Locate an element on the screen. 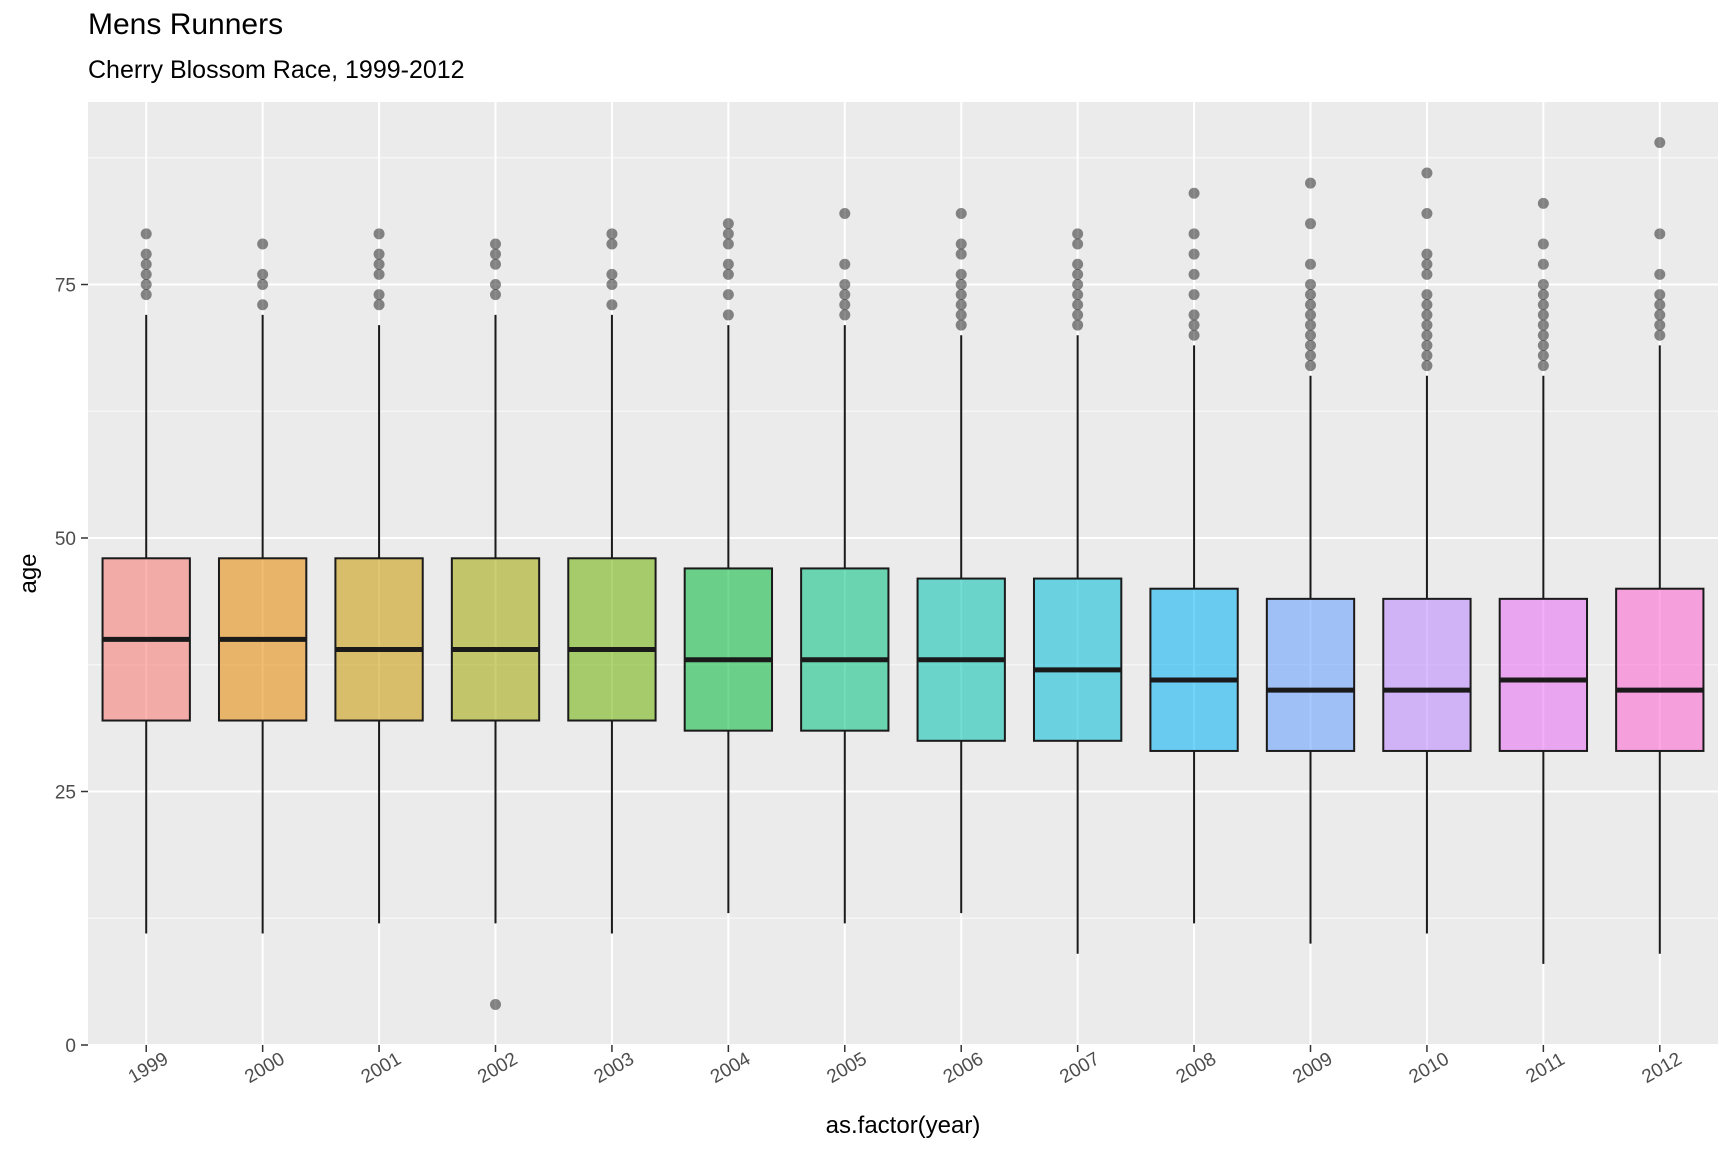  box-2006 is located at coordinates (961, 561).